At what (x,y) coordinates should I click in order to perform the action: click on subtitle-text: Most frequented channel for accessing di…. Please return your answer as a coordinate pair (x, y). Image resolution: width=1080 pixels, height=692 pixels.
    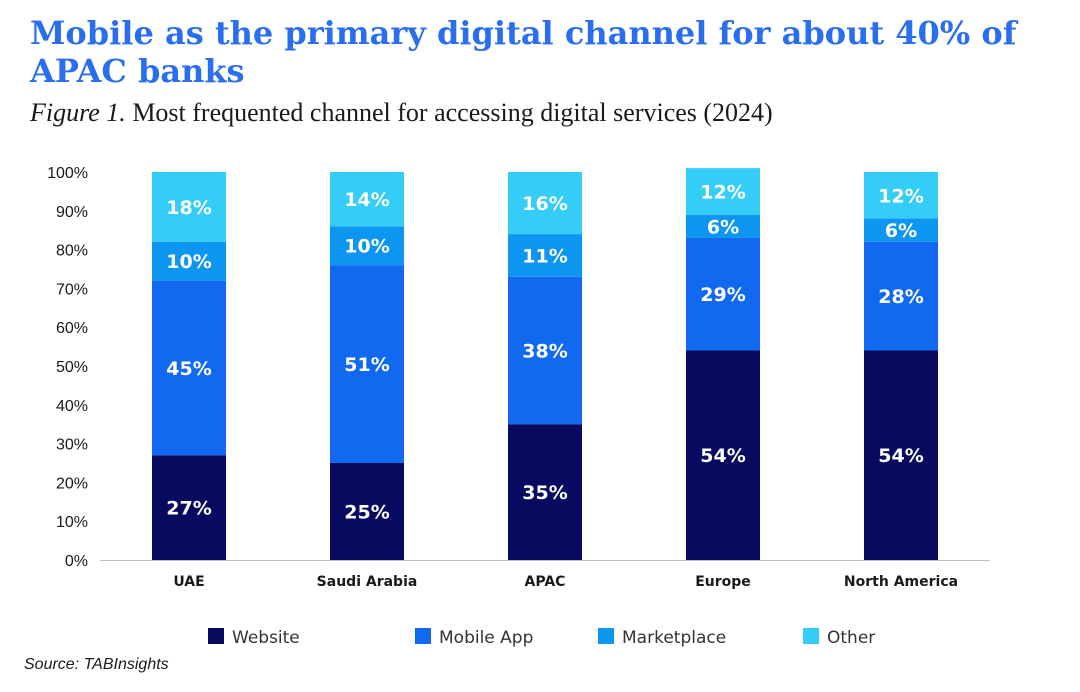
    Looking at the image, I should click on (452, 112).